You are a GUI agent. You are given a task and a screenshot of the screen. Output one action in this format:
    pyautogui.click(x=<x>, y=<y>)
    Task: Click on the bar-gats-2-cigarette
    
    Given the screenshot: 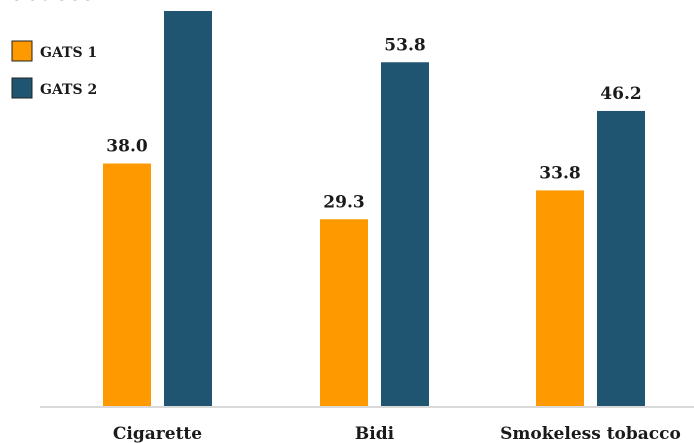 What is the action you would take?
    pyautogui.click(x=188, y=209)
    